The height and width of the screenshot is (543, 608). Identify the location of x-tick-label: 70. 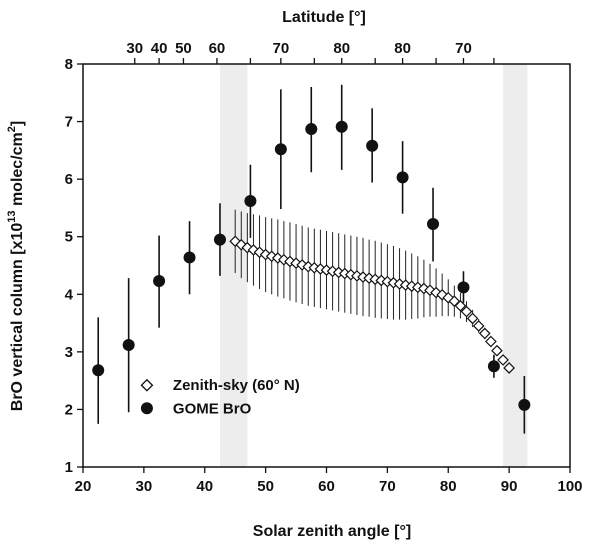
(387, 486).